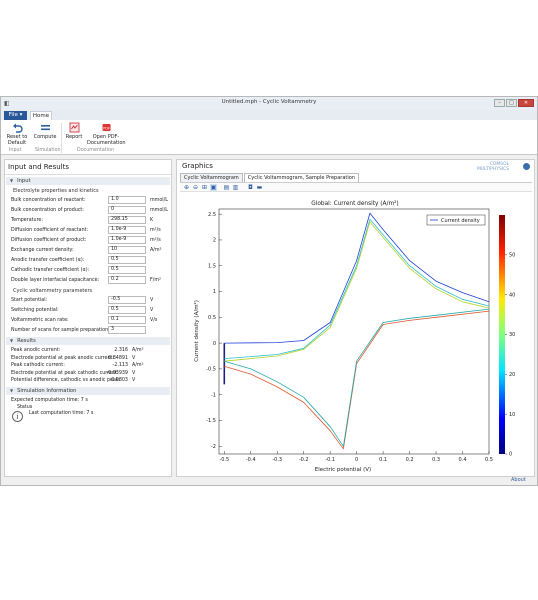 This screenshot has width=538, height=600. I want to click on y-tick-label: 0, so click(214, 344).